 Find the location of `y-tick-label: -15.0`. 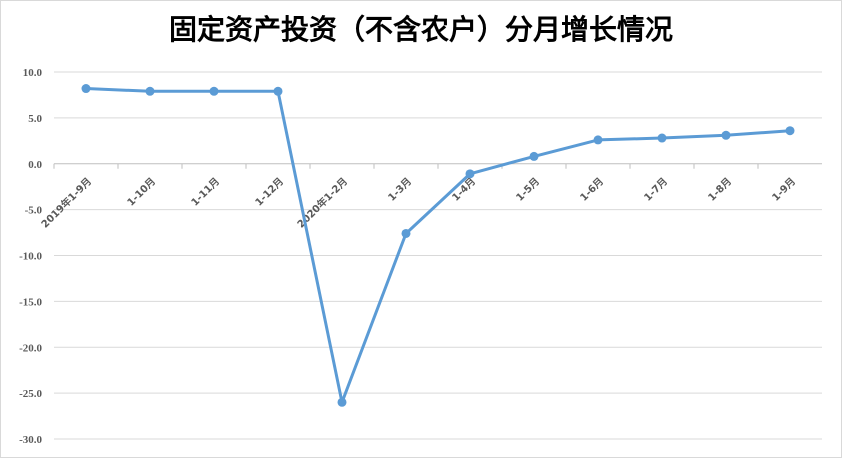

y-tick-label: -15.0 is located at coordinates (30, 302).